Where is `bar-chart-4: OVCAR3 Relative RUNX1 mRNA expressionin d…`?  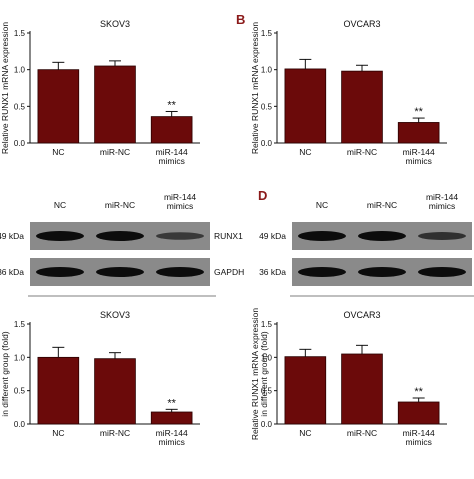
bar-chart-4: OVCAR3 Relative RUNX1 mRNA expressionin d… is located at coordinates (348, 377).